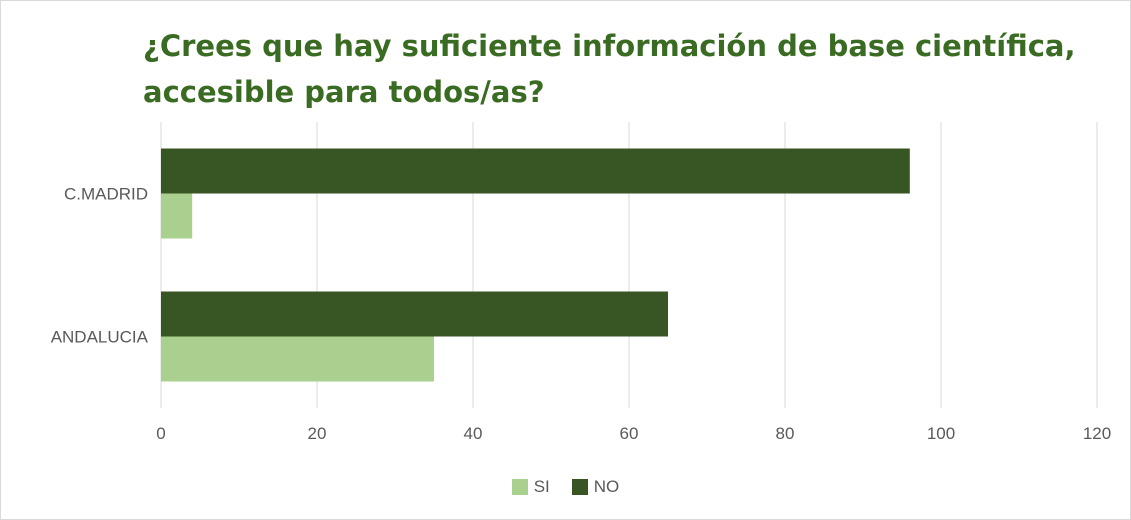 The image size is (1131, 520). What do you see at coordinates (100, 266) in the screenshot?
I see `y-axis-categories: C.MADRID ANDALUCIA` at bounding box center [100, 266].